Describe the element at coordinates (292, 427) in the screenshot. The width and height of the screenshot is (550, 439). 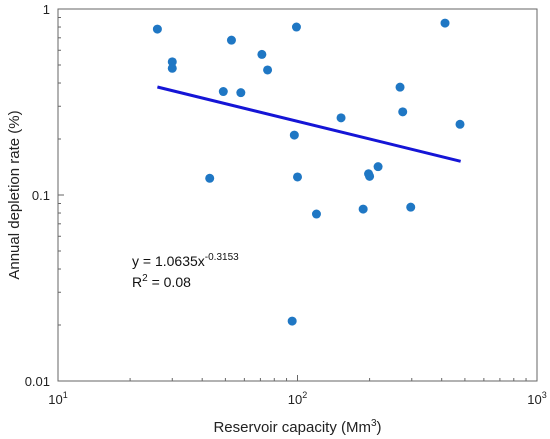
I see `x-axis-title-main: Reservoir capacity (Mm` at that location.